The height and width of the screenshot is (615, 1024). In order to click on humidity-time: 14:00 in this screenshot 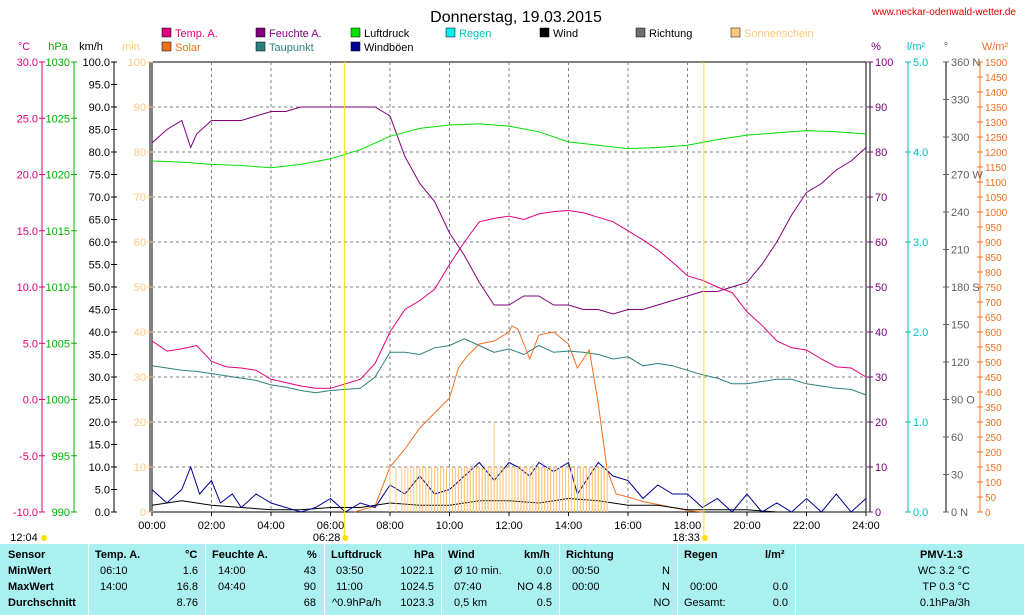, I will do `click(232, 571)`.